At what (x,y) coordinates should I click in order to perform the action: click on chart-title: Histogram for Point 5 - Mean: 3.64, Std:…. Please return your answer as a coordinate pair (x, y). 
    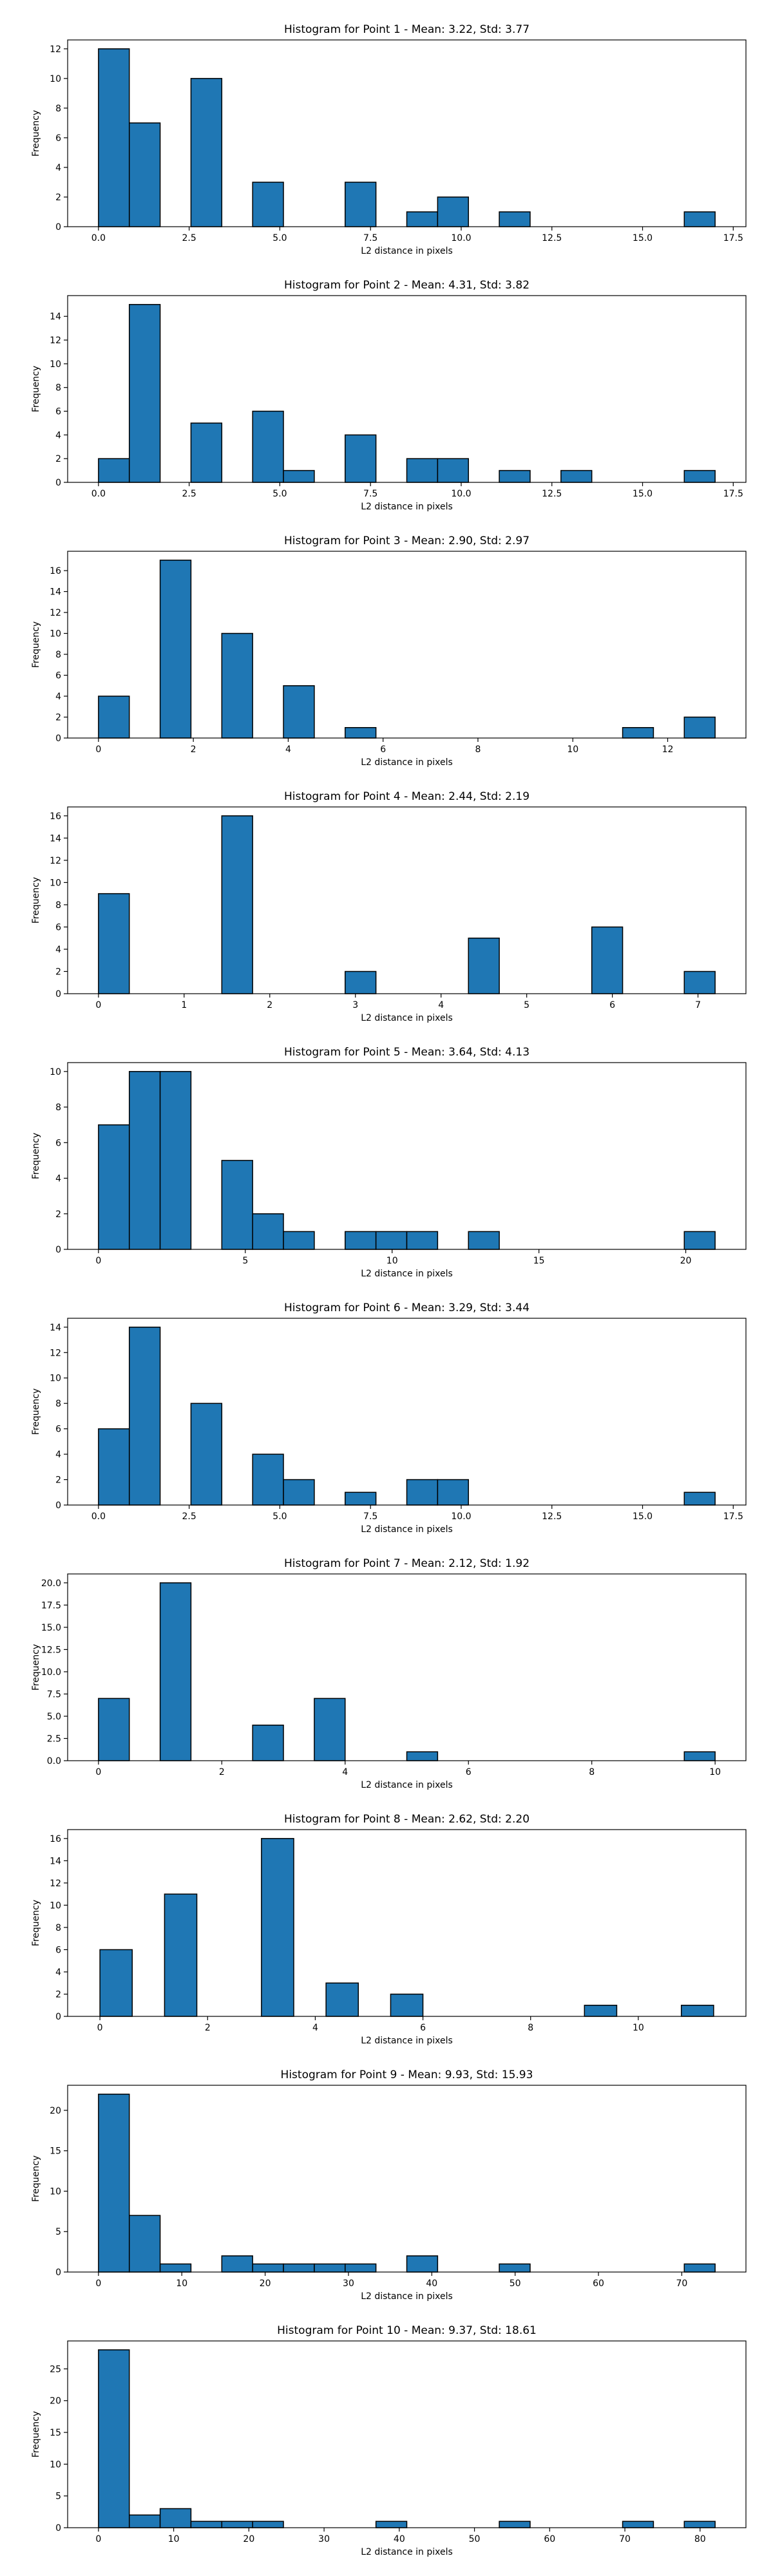
    Looking at the image, I should click on (407, 1052).